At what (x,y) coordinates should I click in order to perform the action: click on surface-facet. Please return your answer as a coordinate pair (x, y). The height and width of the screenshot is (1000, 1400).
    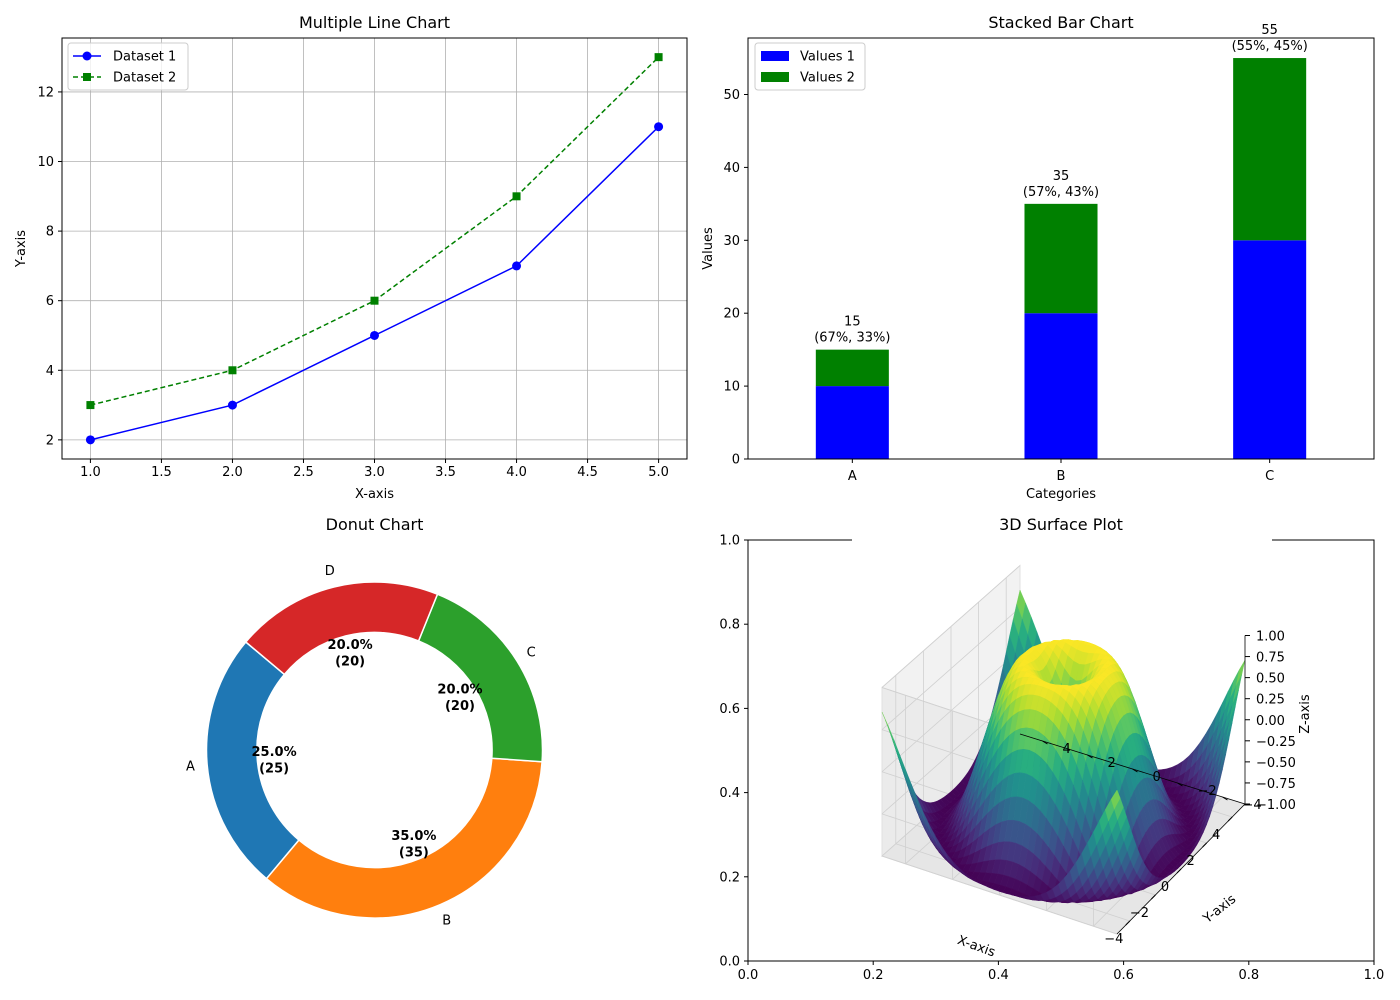
    Looking at the image, I should click on (1115, 799).